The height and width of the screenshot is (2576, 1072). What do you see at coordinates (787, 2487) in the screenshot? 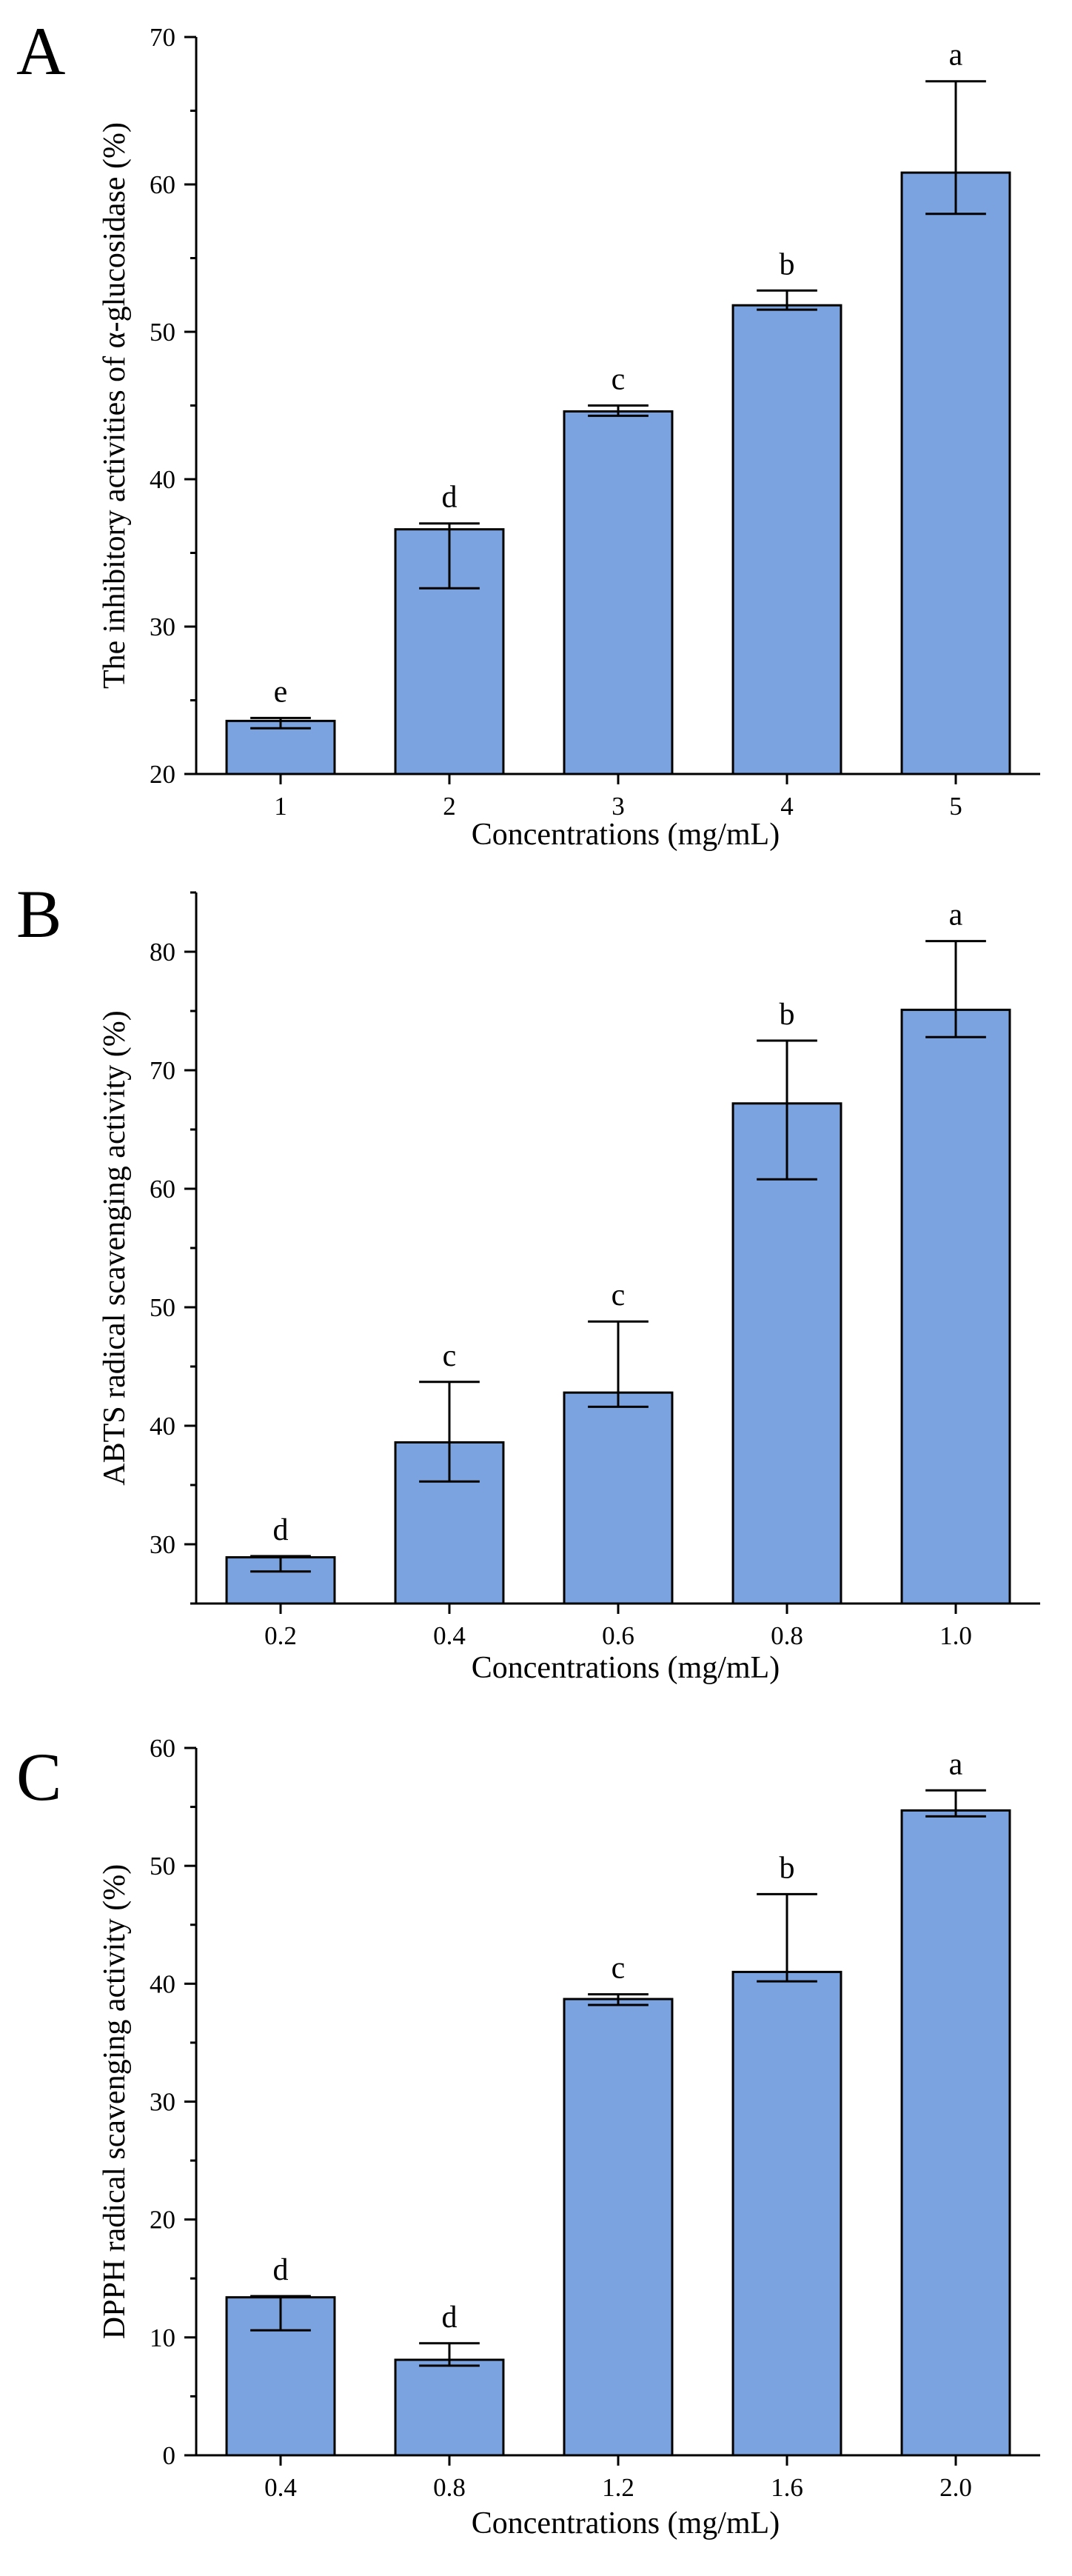
I see `x-tick-label: 1.6` at bounding box center [787, 2487].